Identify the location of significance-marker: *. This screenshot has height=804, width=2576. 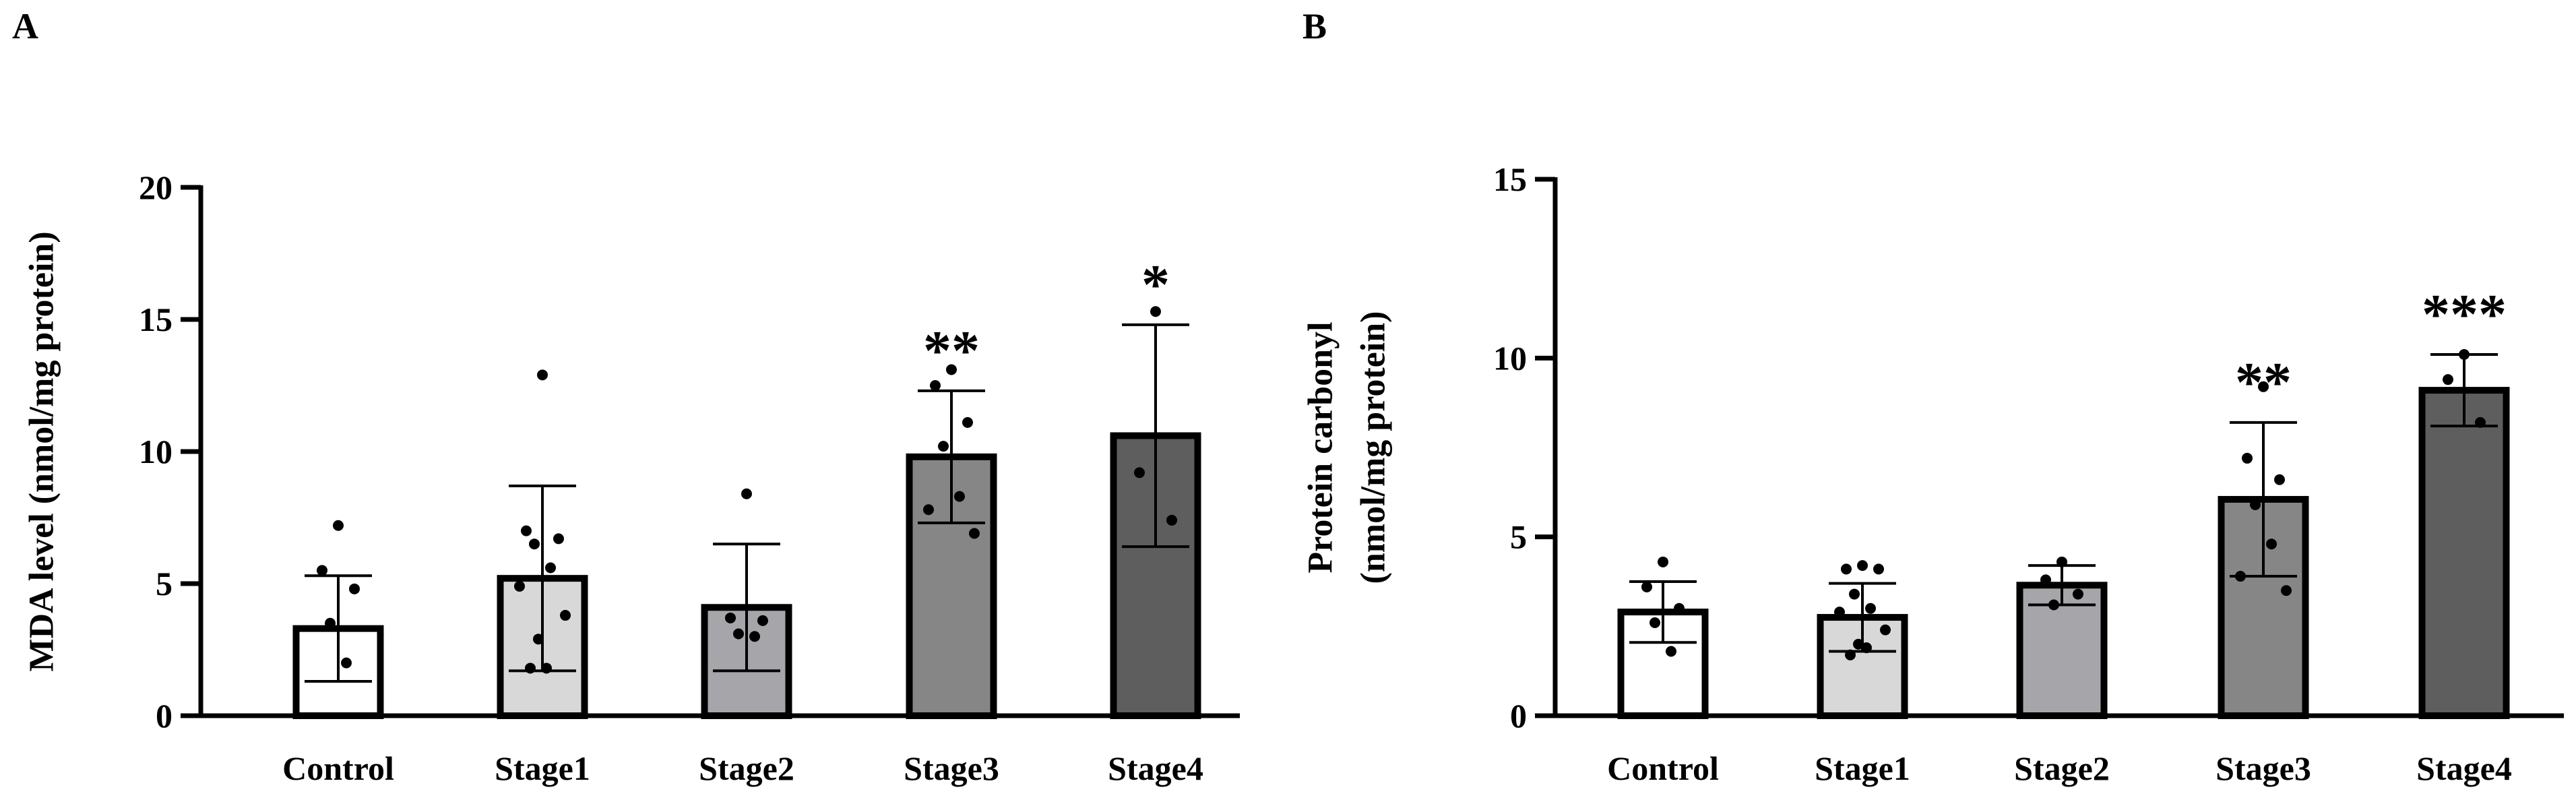
(1155, 284).